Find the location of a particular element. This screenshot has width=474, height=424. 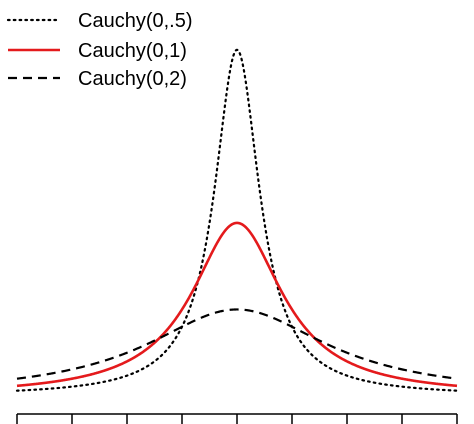

legend-label-1: Cauchy(0,.5) is located at coordinates (135, 21).